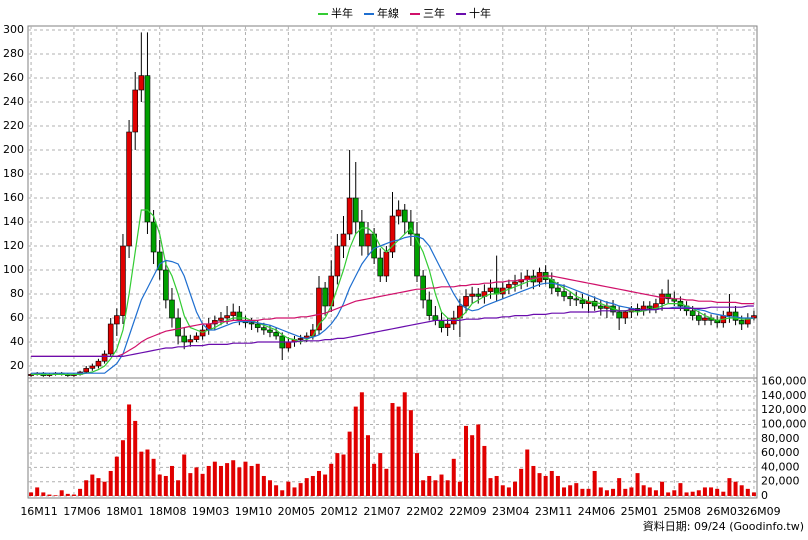 Image resolution: width=808 pixels, height=540 pixels. What do you see at coordinates (434, 13) in the screenshot?
I see `legend-label: 三年` at bounding box center [434, 13].